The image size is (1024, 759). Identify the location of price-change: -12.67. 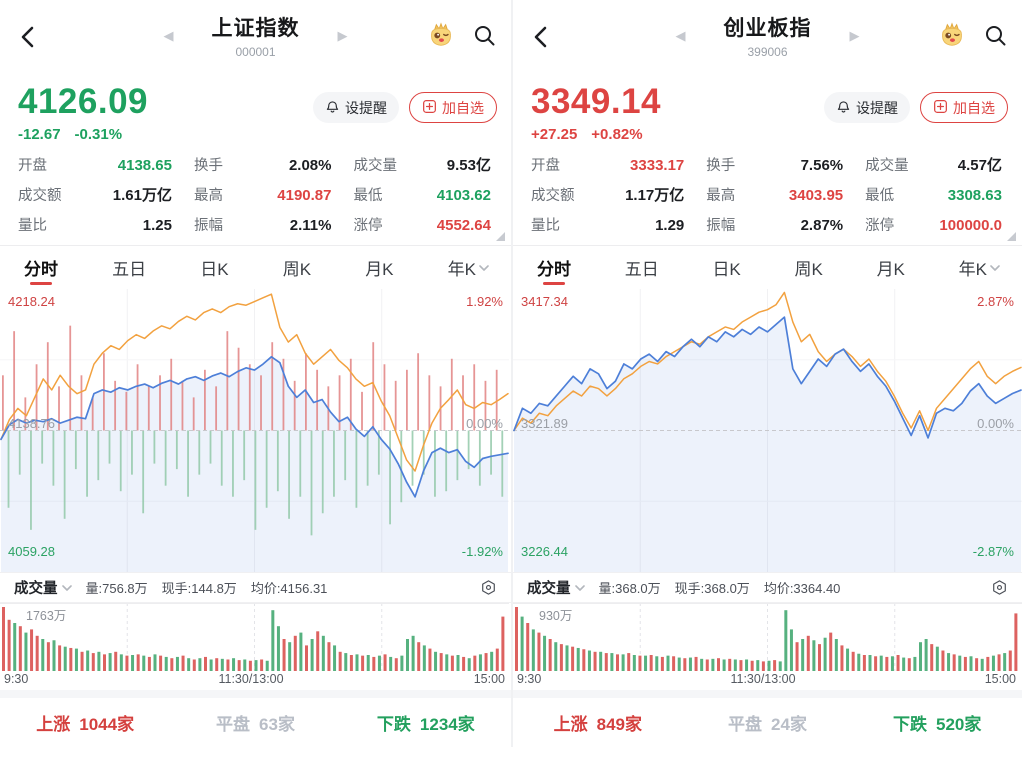
(39, 134).